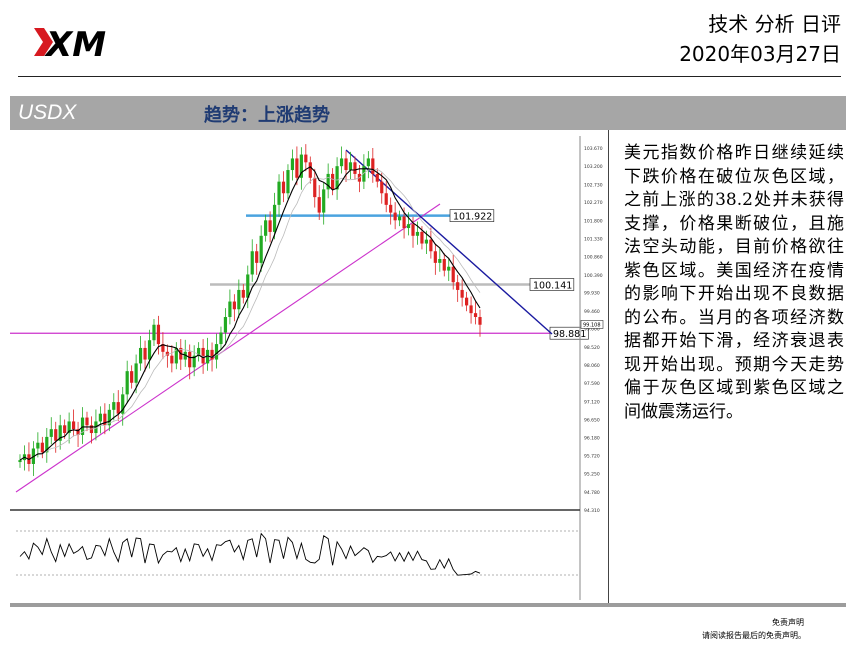 This screenshot has width=859, height=645. I want to click on disclaimer-title: 免责声明, so click(788, 622).